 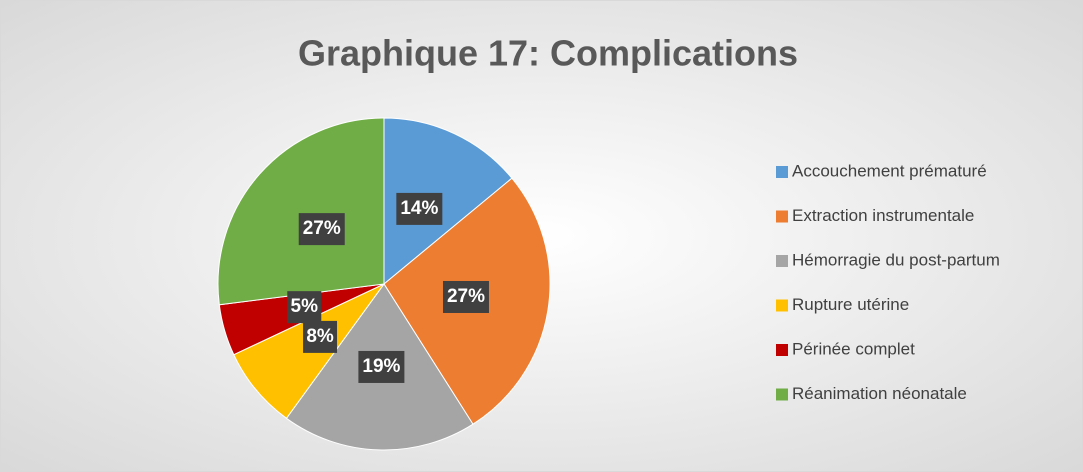 I want to click on legend-text: Hémorragie du post-partum, so click(x=896, y=259).